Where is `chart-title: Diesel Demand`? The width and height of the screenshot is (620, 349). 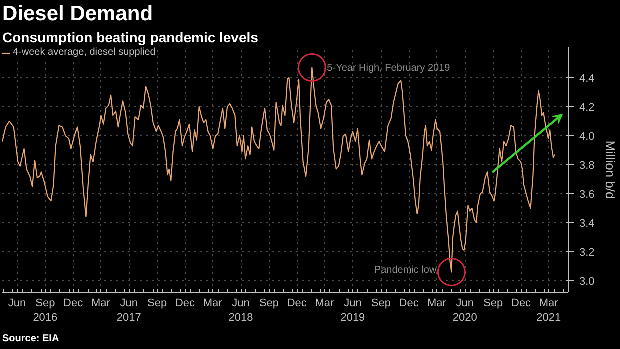
chart-title: Diesel Demand is located at coordinates (78, 14).